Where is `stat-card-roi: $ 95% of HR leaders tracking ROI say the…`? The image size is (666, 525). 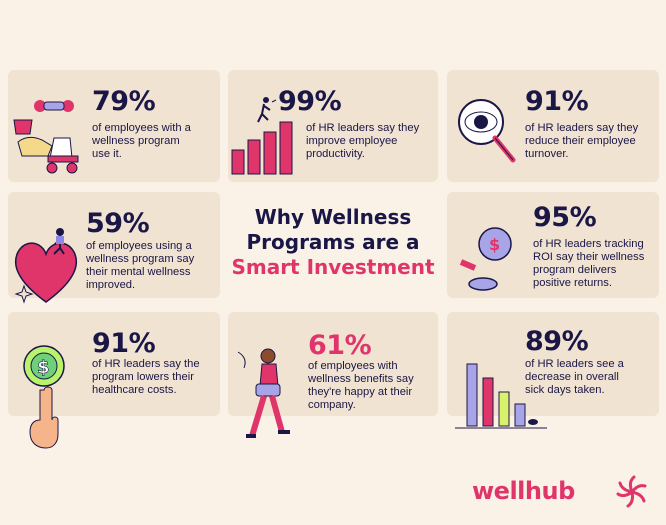 stat-card-roi: $ 95% of HR leaders tracking ROI say the… is located at coordinates (553, 245).